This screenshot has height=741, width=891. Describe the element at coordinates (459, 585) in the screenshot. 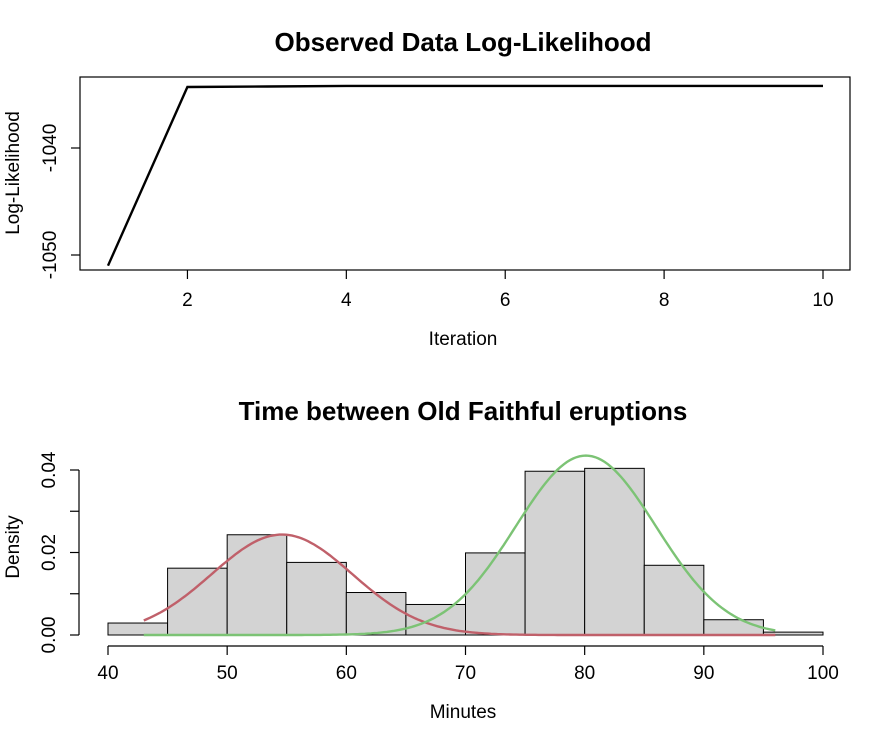

I see `mixture-component-1-curve` at that location.